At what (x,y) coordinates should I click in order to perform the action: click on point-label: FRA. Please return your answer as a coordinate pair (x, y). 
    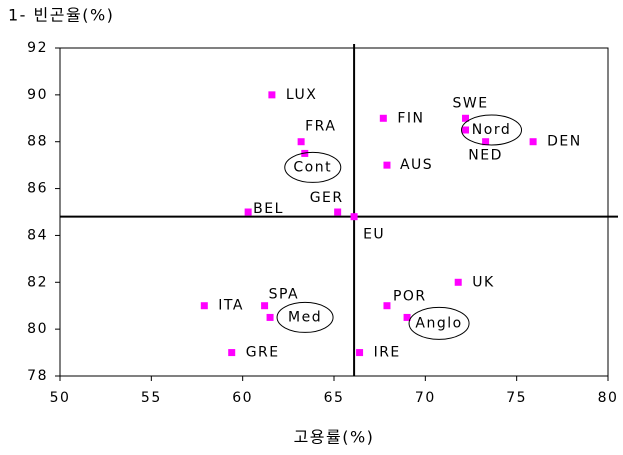
    Looking at the image, I should click on (320, 127).